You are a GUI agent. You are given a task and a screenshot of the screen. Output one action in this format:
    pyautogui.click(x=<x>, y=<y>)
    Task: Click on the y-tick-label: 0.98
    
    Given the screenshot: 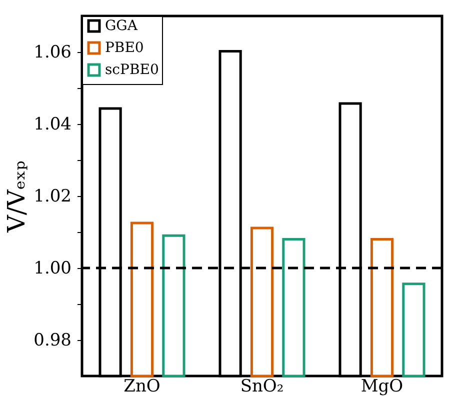 What is the action you would take?
    pyautogui.click(x=53, y=340)
    